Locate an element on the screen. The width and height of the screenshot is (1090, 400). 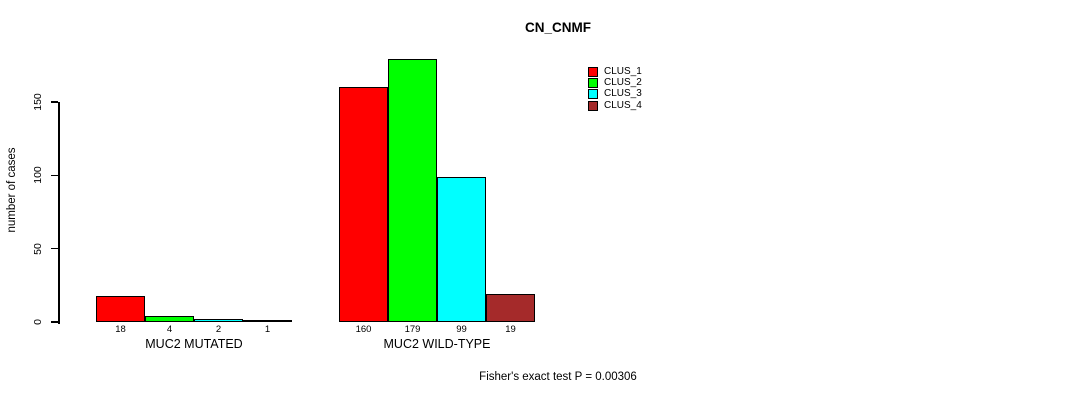
bar-value-label: 4 is located at coordinates (169, 329).